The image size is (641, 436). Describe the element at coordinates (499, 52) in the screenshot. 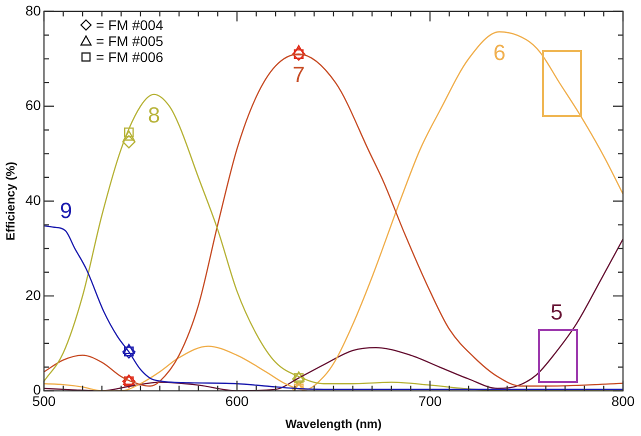

I see `series-label: 6` at that location.